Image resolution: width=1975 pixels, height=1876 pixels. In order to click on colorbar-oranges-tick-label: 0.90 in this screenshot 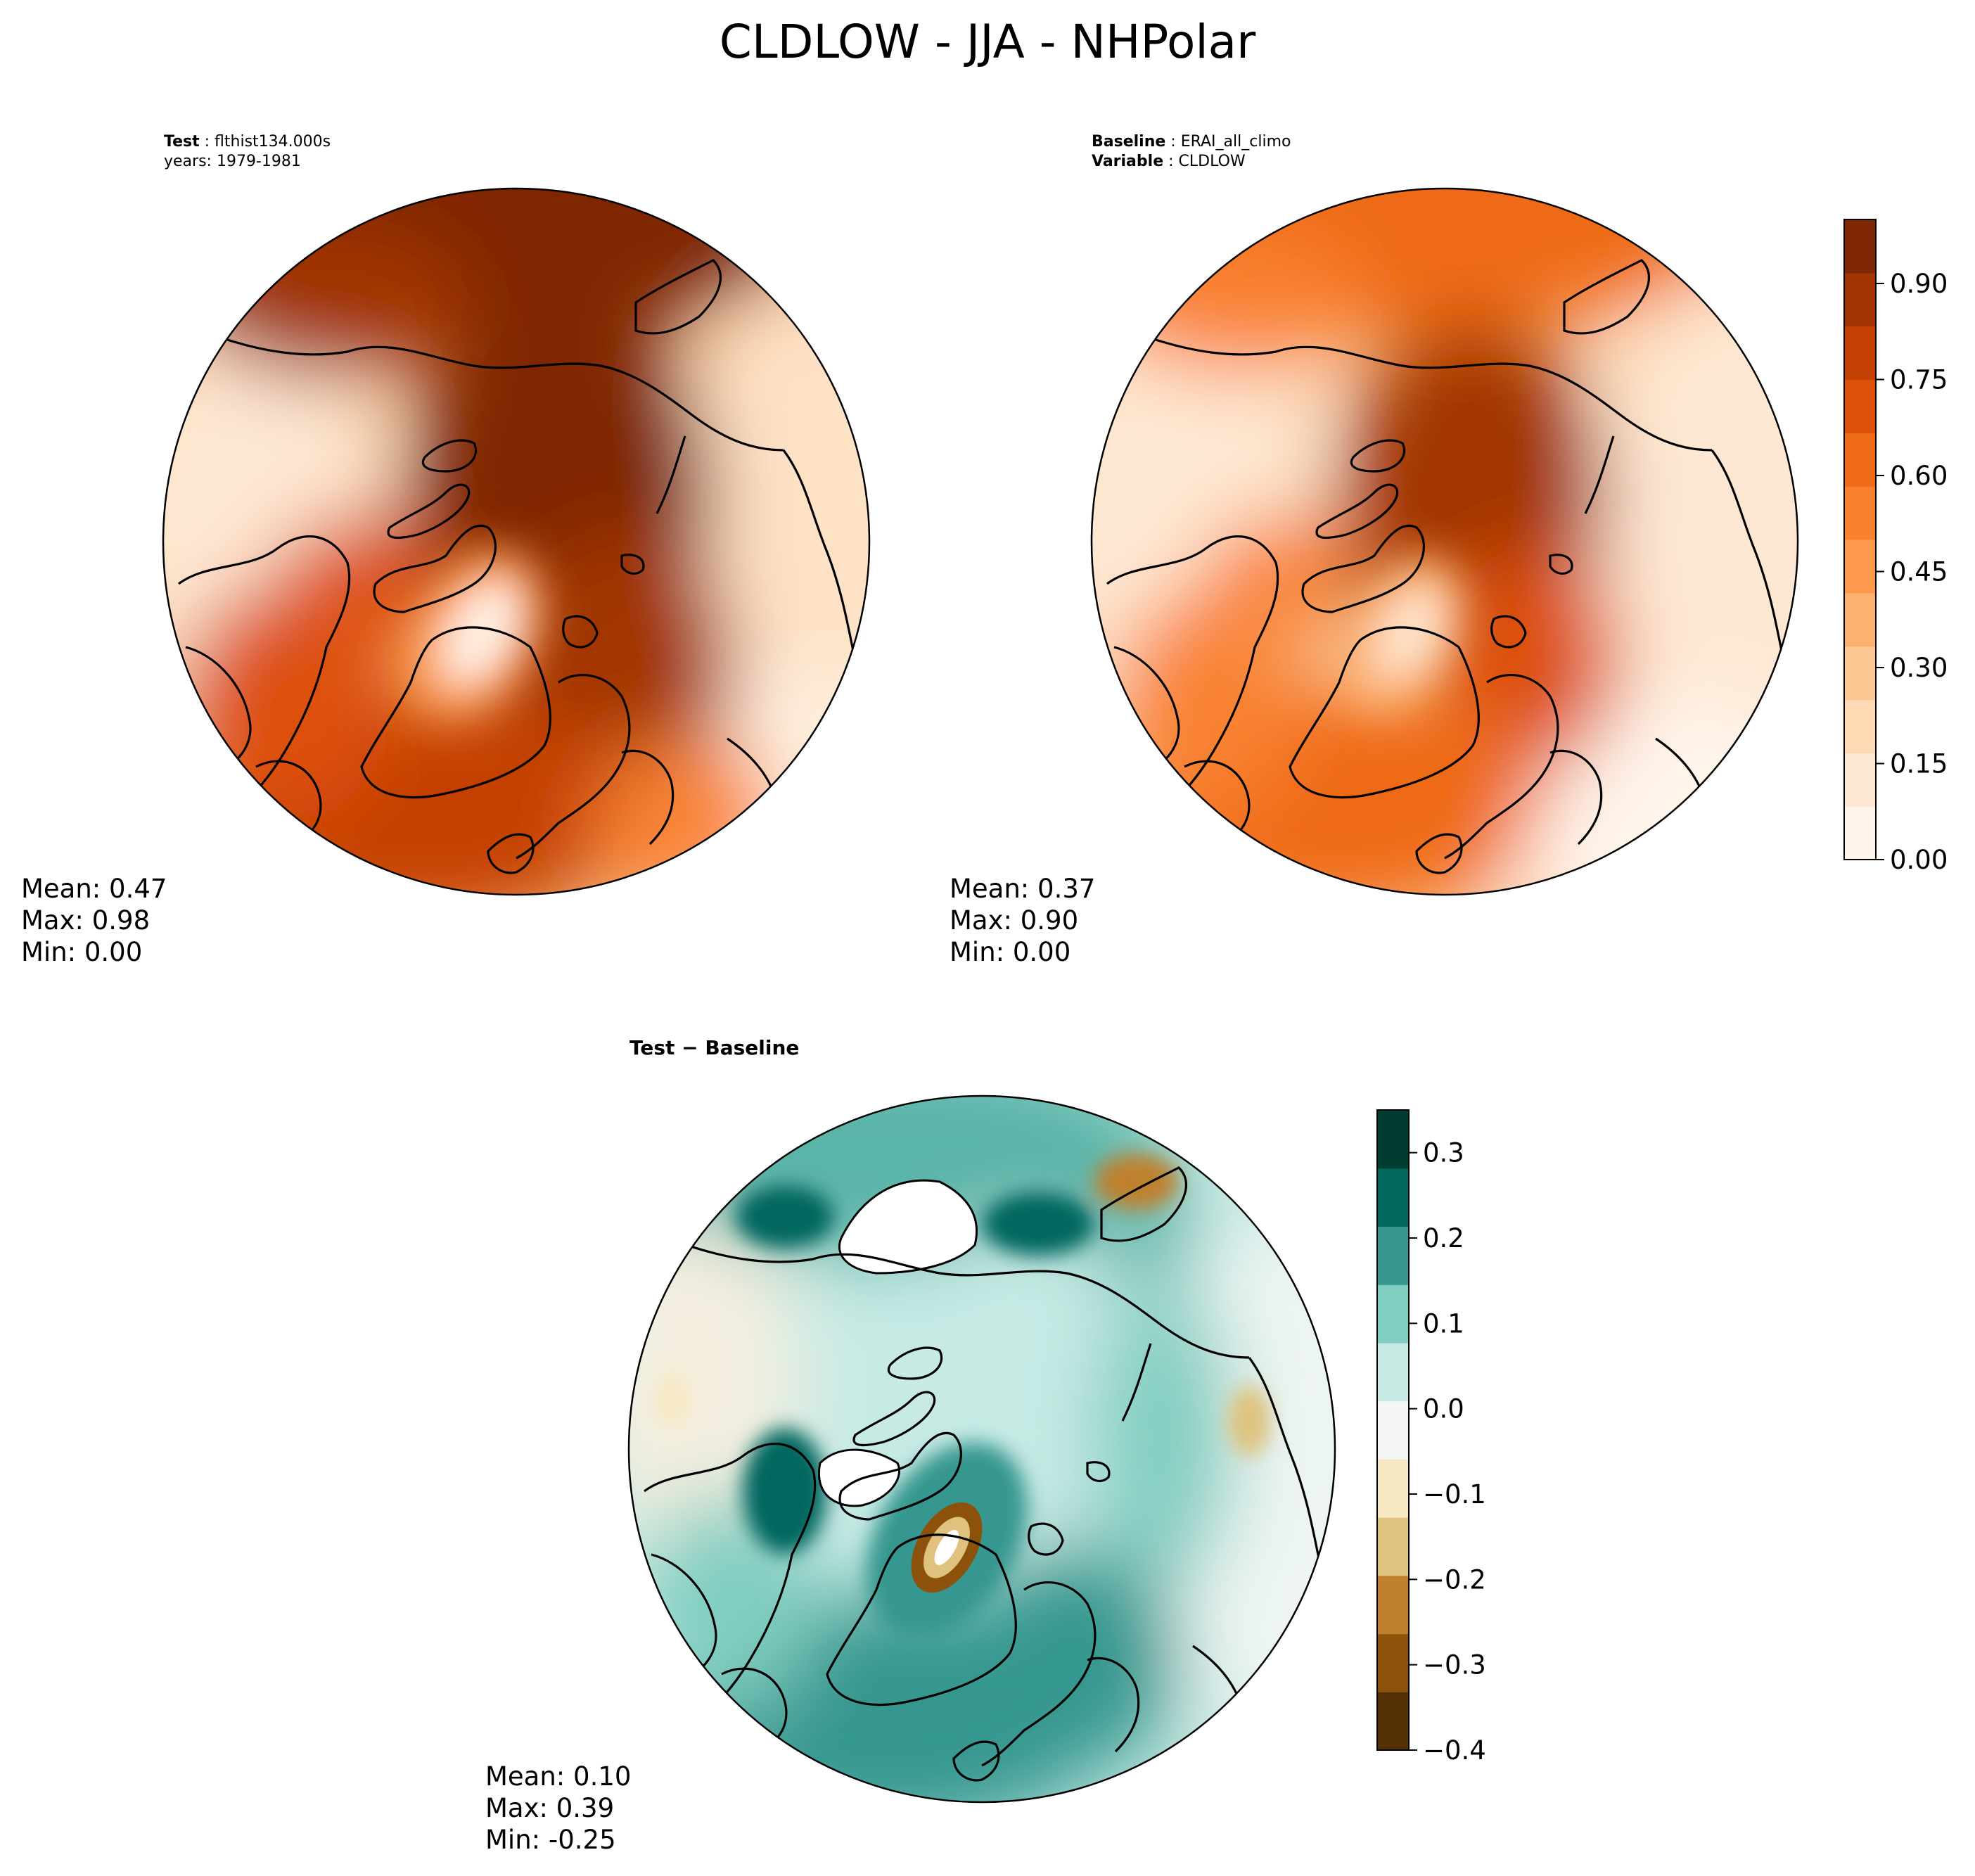, I will do `click(1919, 284)`.